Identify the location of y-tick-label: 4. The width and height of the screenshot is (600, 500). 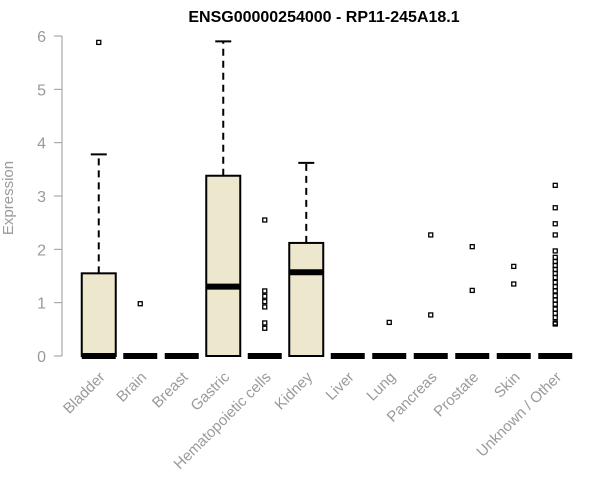
(41, 144).